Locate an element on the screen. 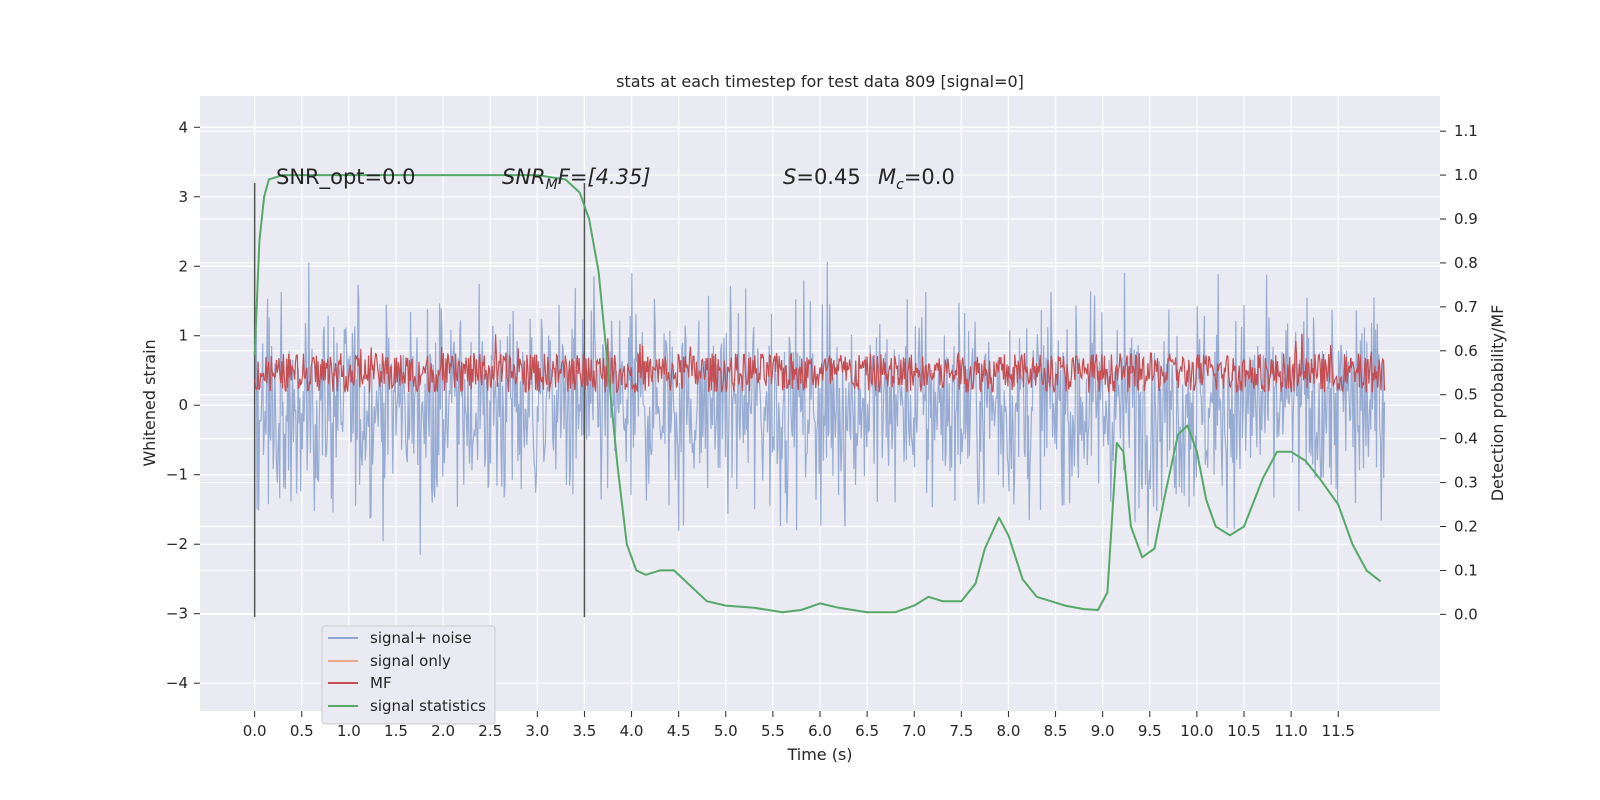  legend-box is located at coordinates (408, 675).